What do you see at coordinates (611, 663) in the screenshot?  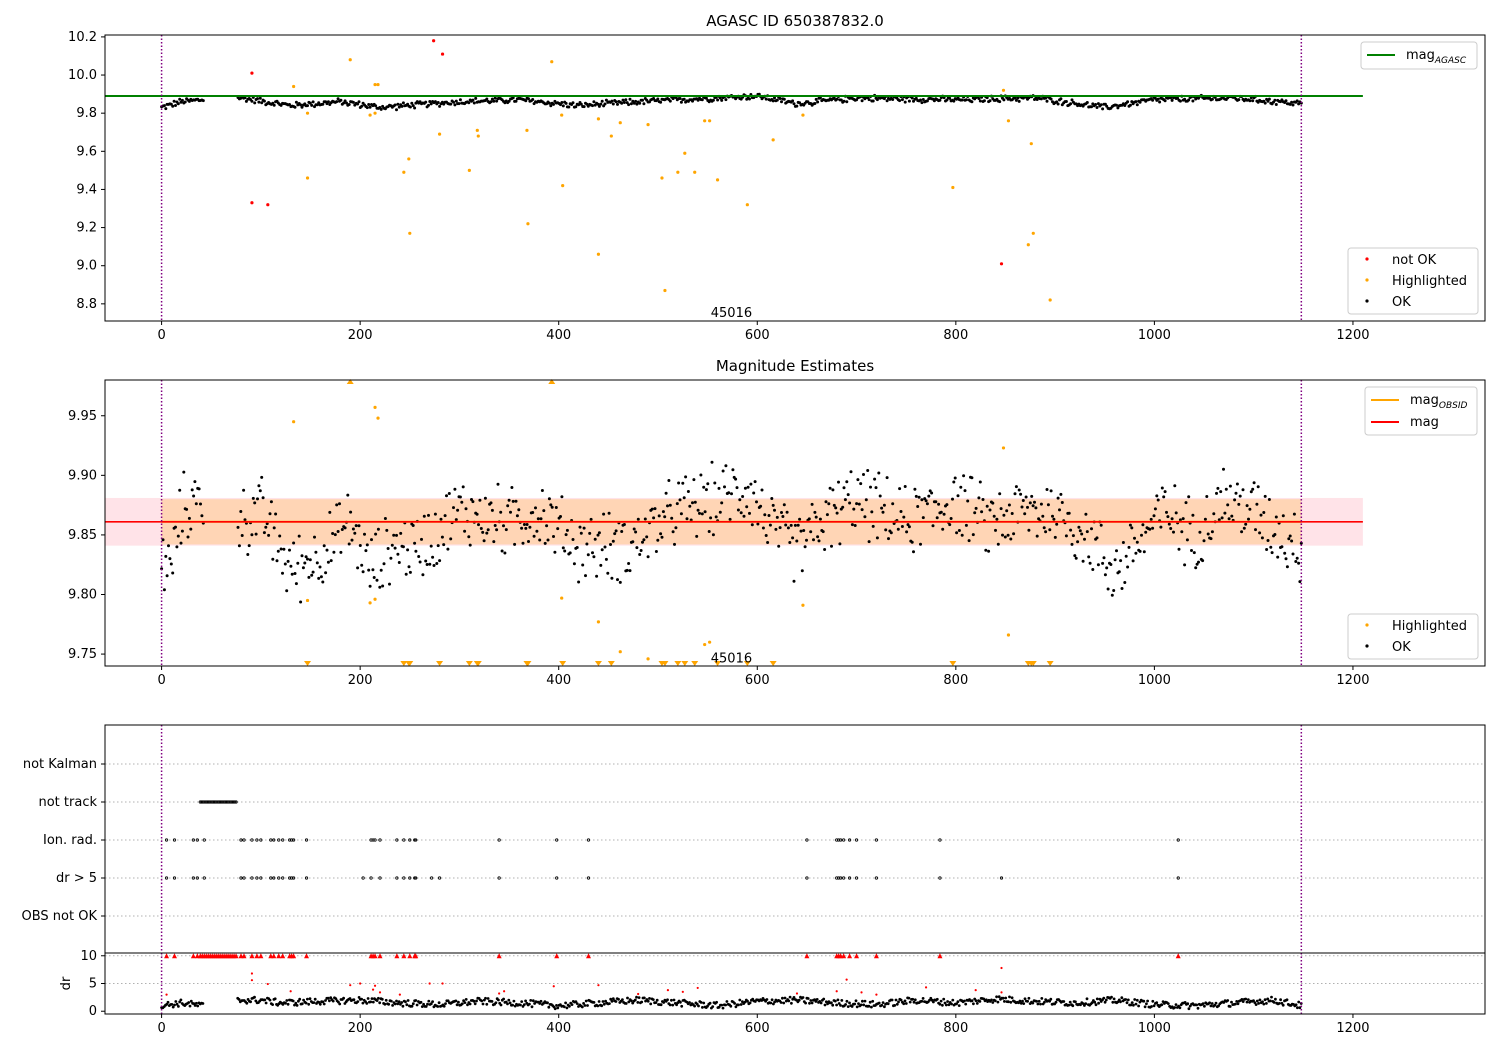 I see `clipped-low-marker` at bounding box center [611, 663].